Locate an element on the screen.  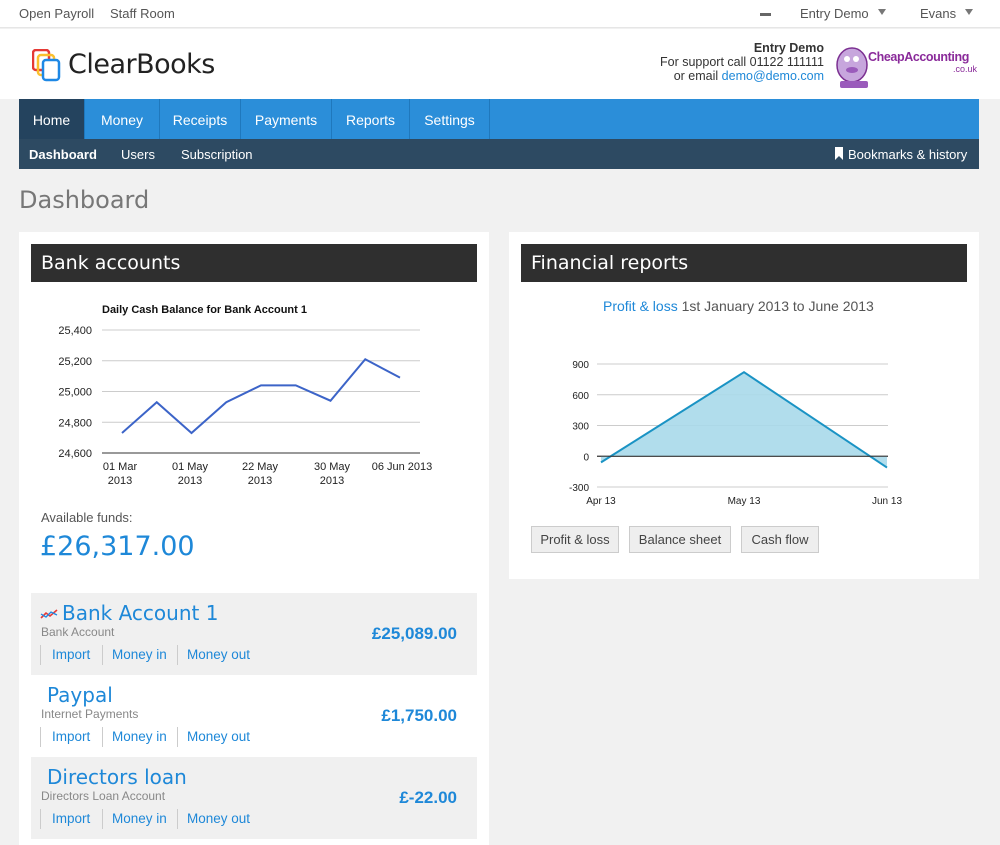
financial-reports-heading: Financial reports is located at coordinates (744, 263).